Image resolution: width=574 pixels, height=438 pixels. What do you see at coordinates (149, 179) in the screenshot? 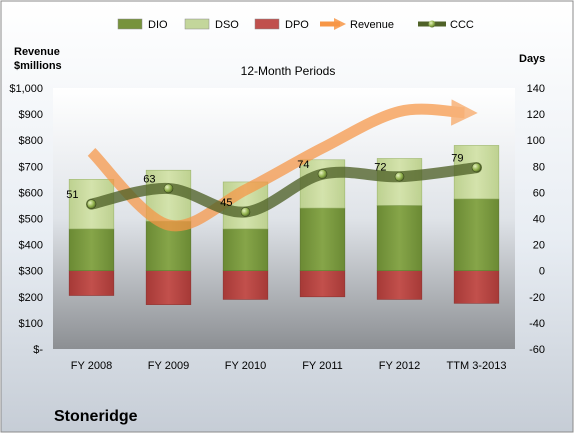
I see `ccc-data-label: 63` at bounding box center [149, 179].